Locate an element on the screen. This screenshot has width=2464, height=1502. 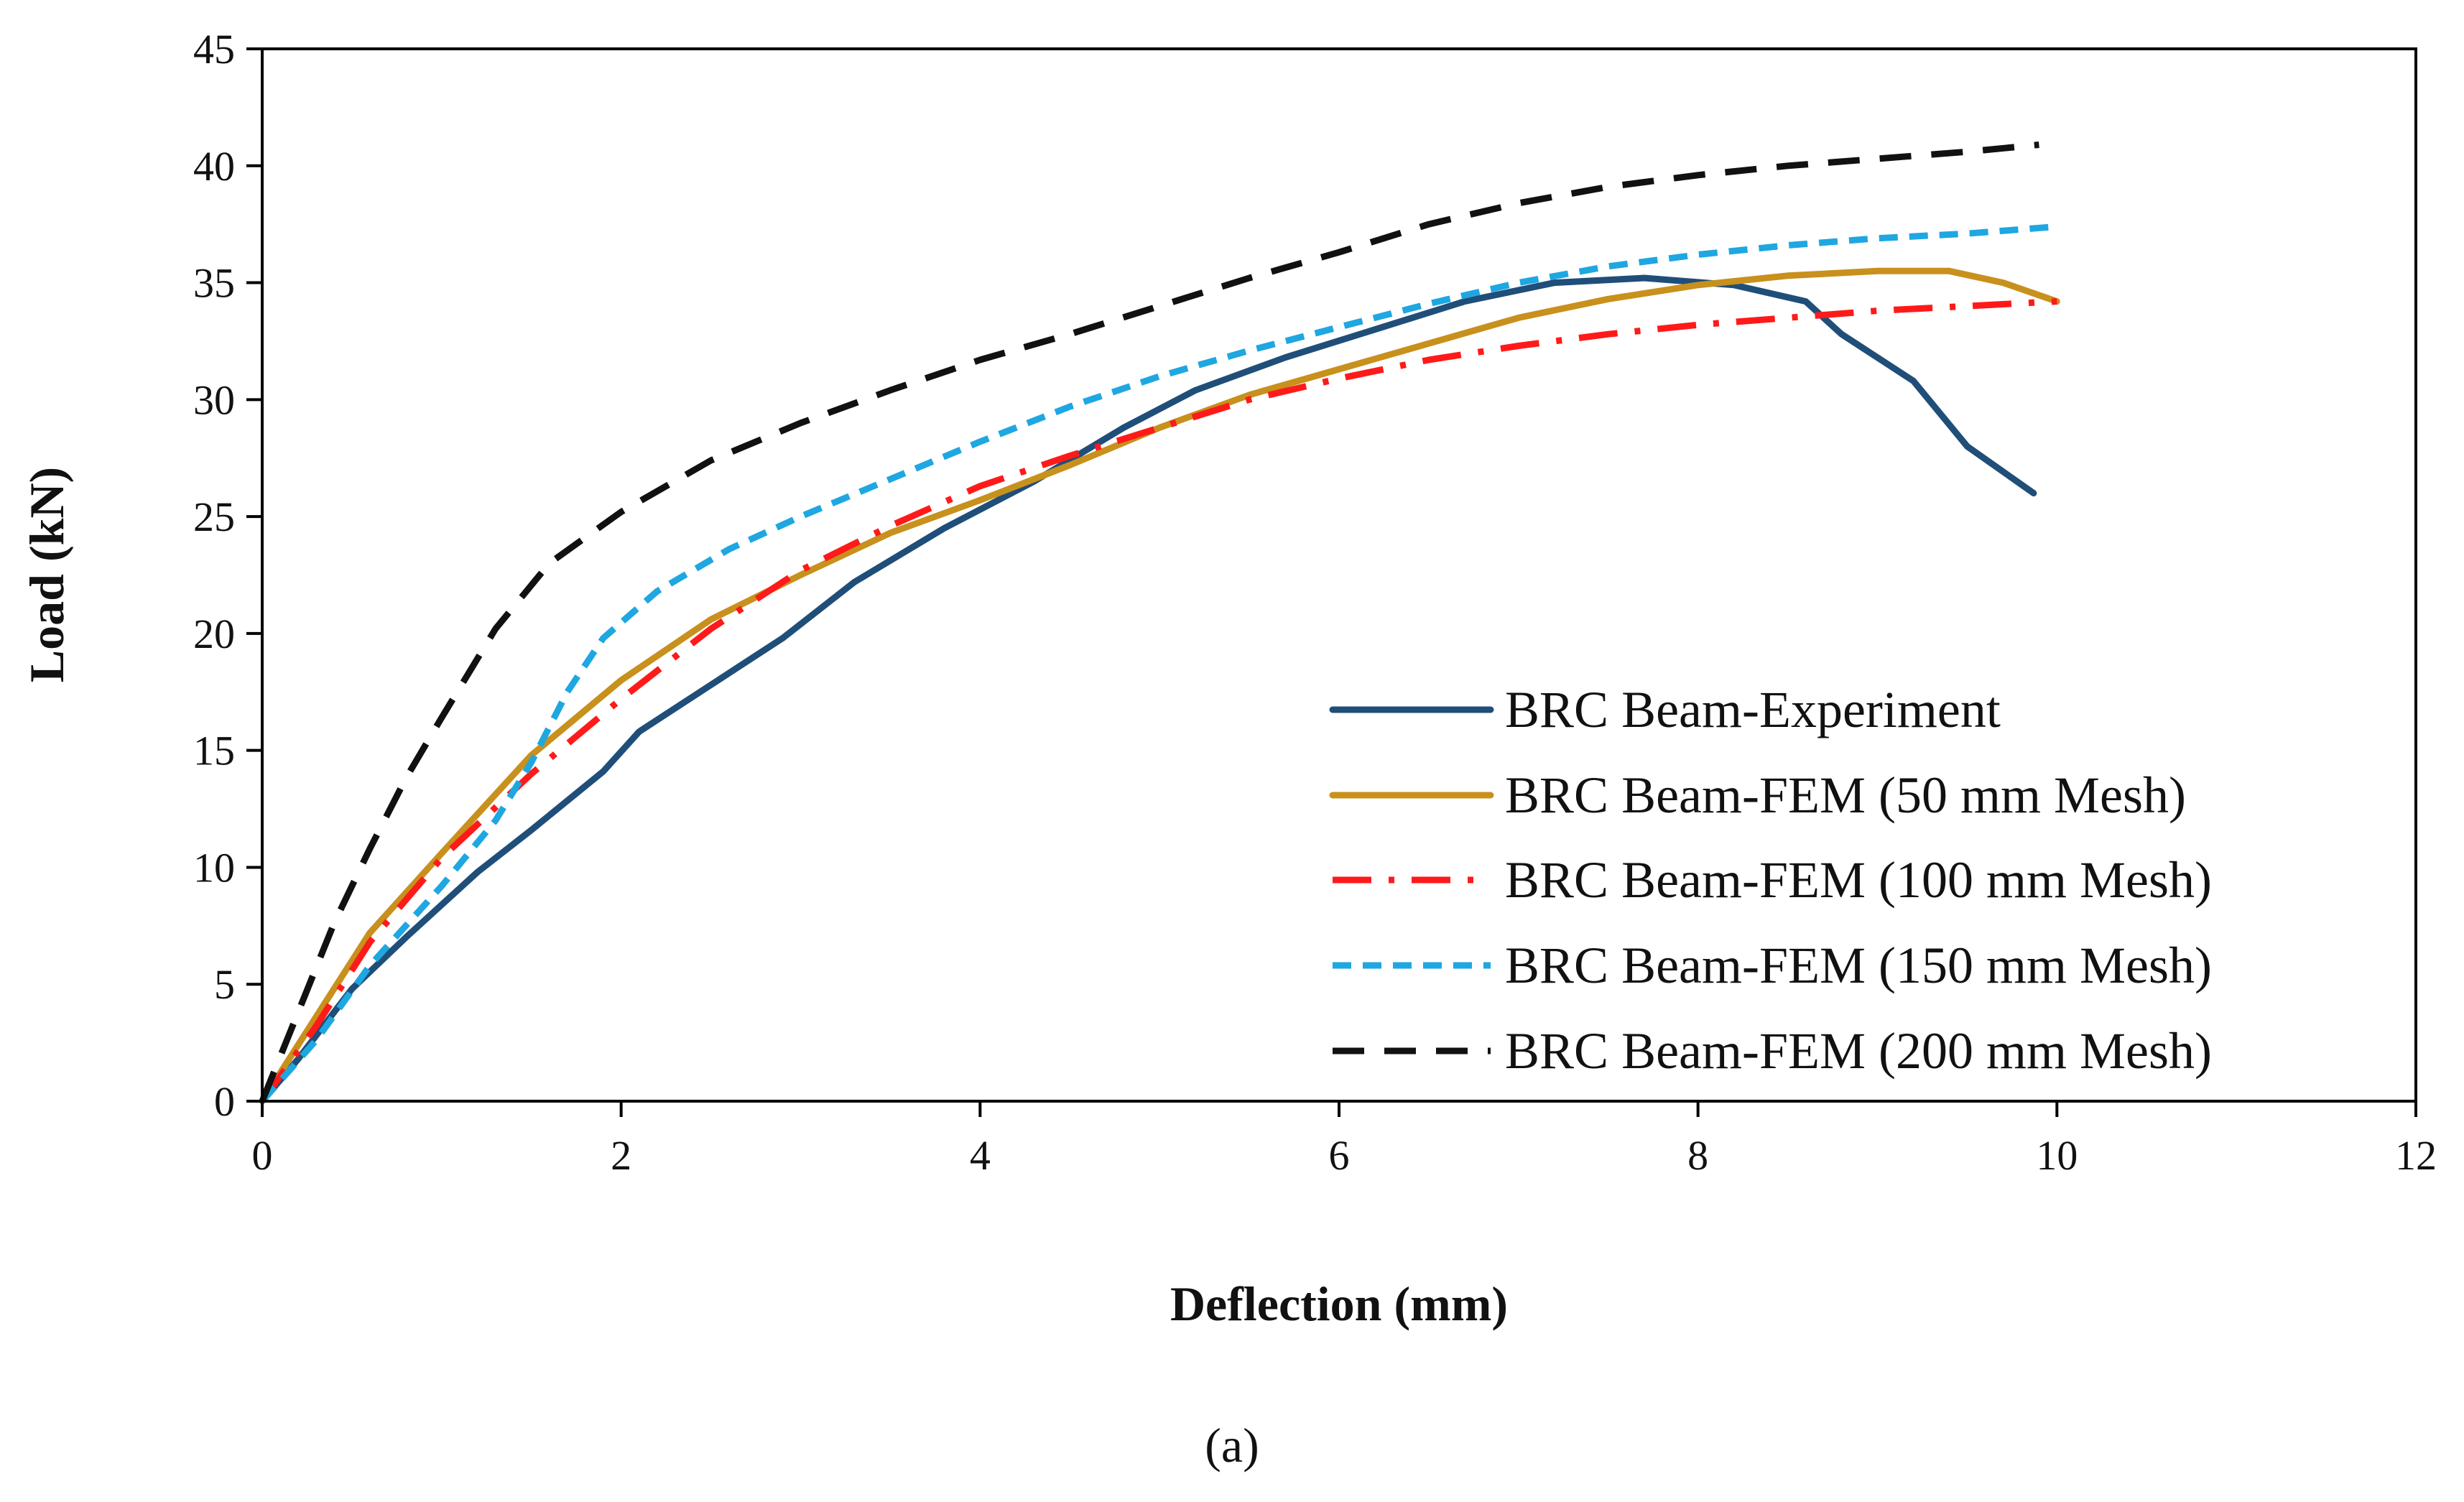
x-tick-label: 6 is located at coordinates (1339, 1155).